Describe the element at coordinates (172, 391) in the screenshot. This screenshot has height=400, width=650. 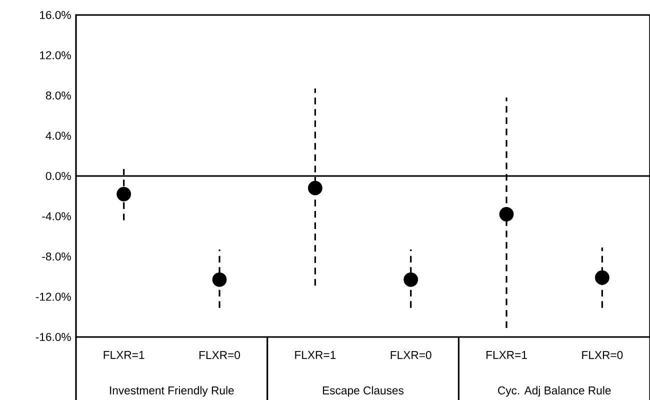
I see `text: Investment Friendly Rule` at that location.